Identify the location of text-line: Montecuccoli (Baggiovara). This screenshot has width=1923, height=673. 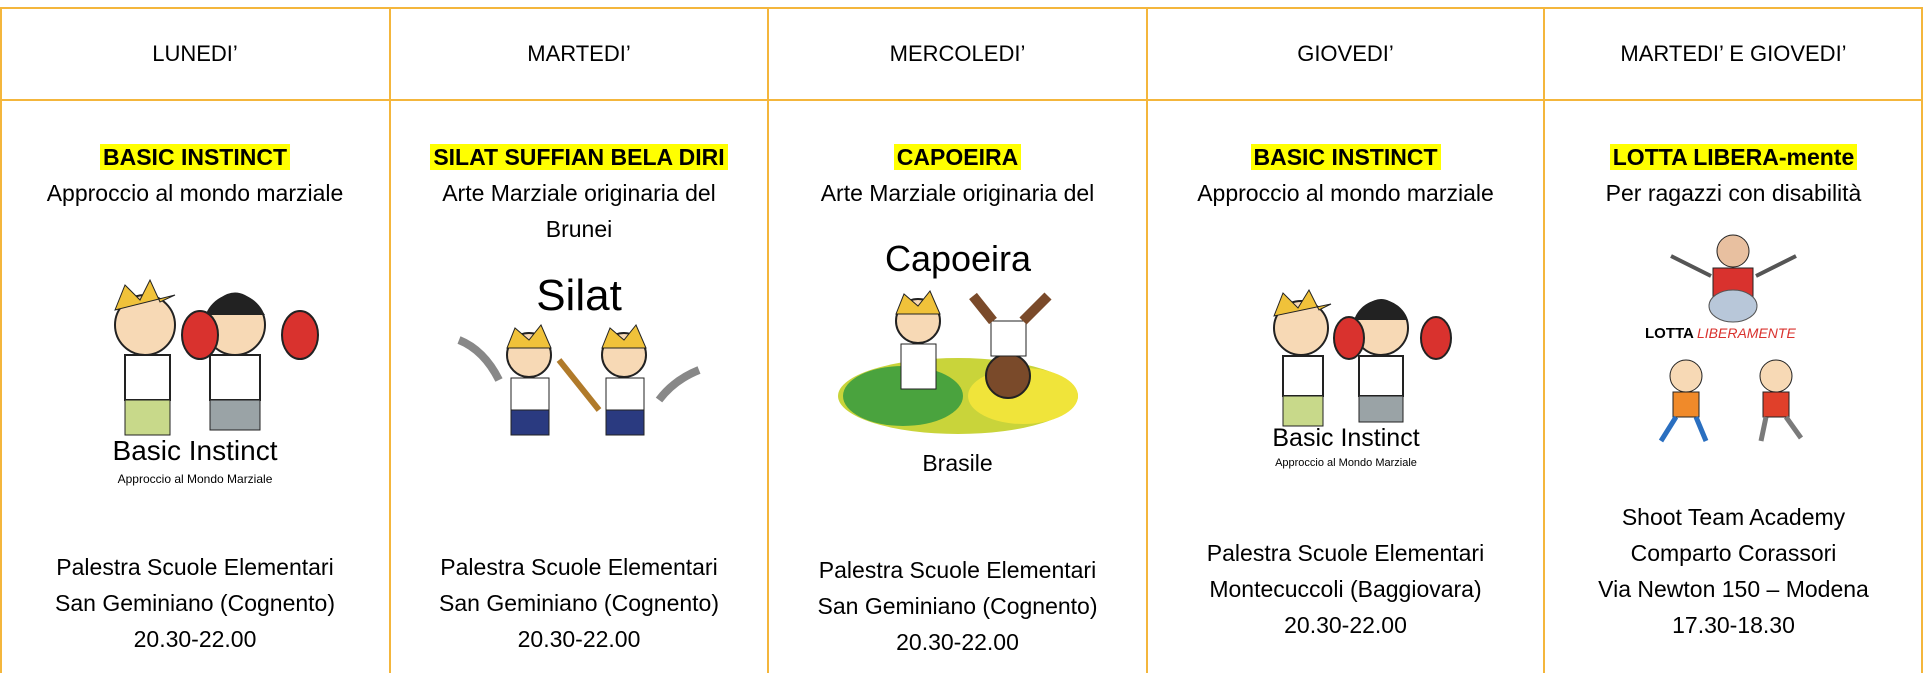
(1345, 589).